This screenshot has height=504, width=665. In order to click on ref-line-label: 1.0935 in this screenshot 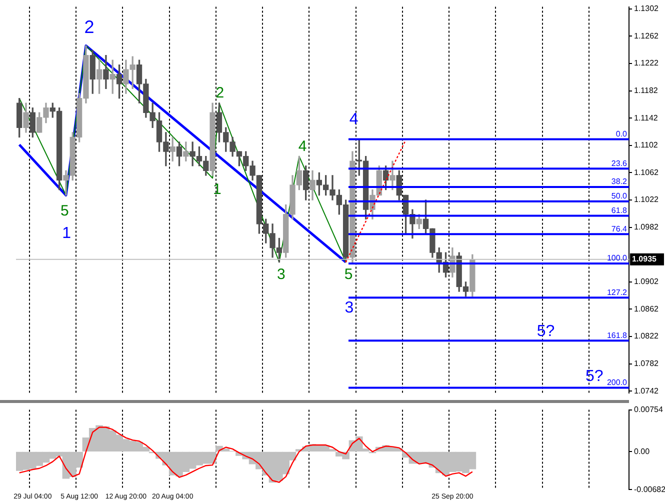, I will do `click(645, 259)`.